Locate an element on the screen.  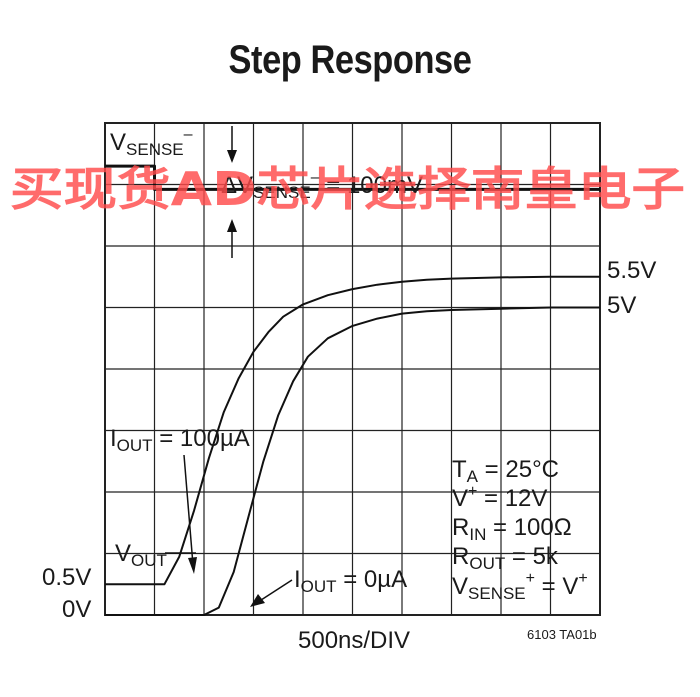
figure-id: 6103 TA01b is located at coordinates (562, 634).